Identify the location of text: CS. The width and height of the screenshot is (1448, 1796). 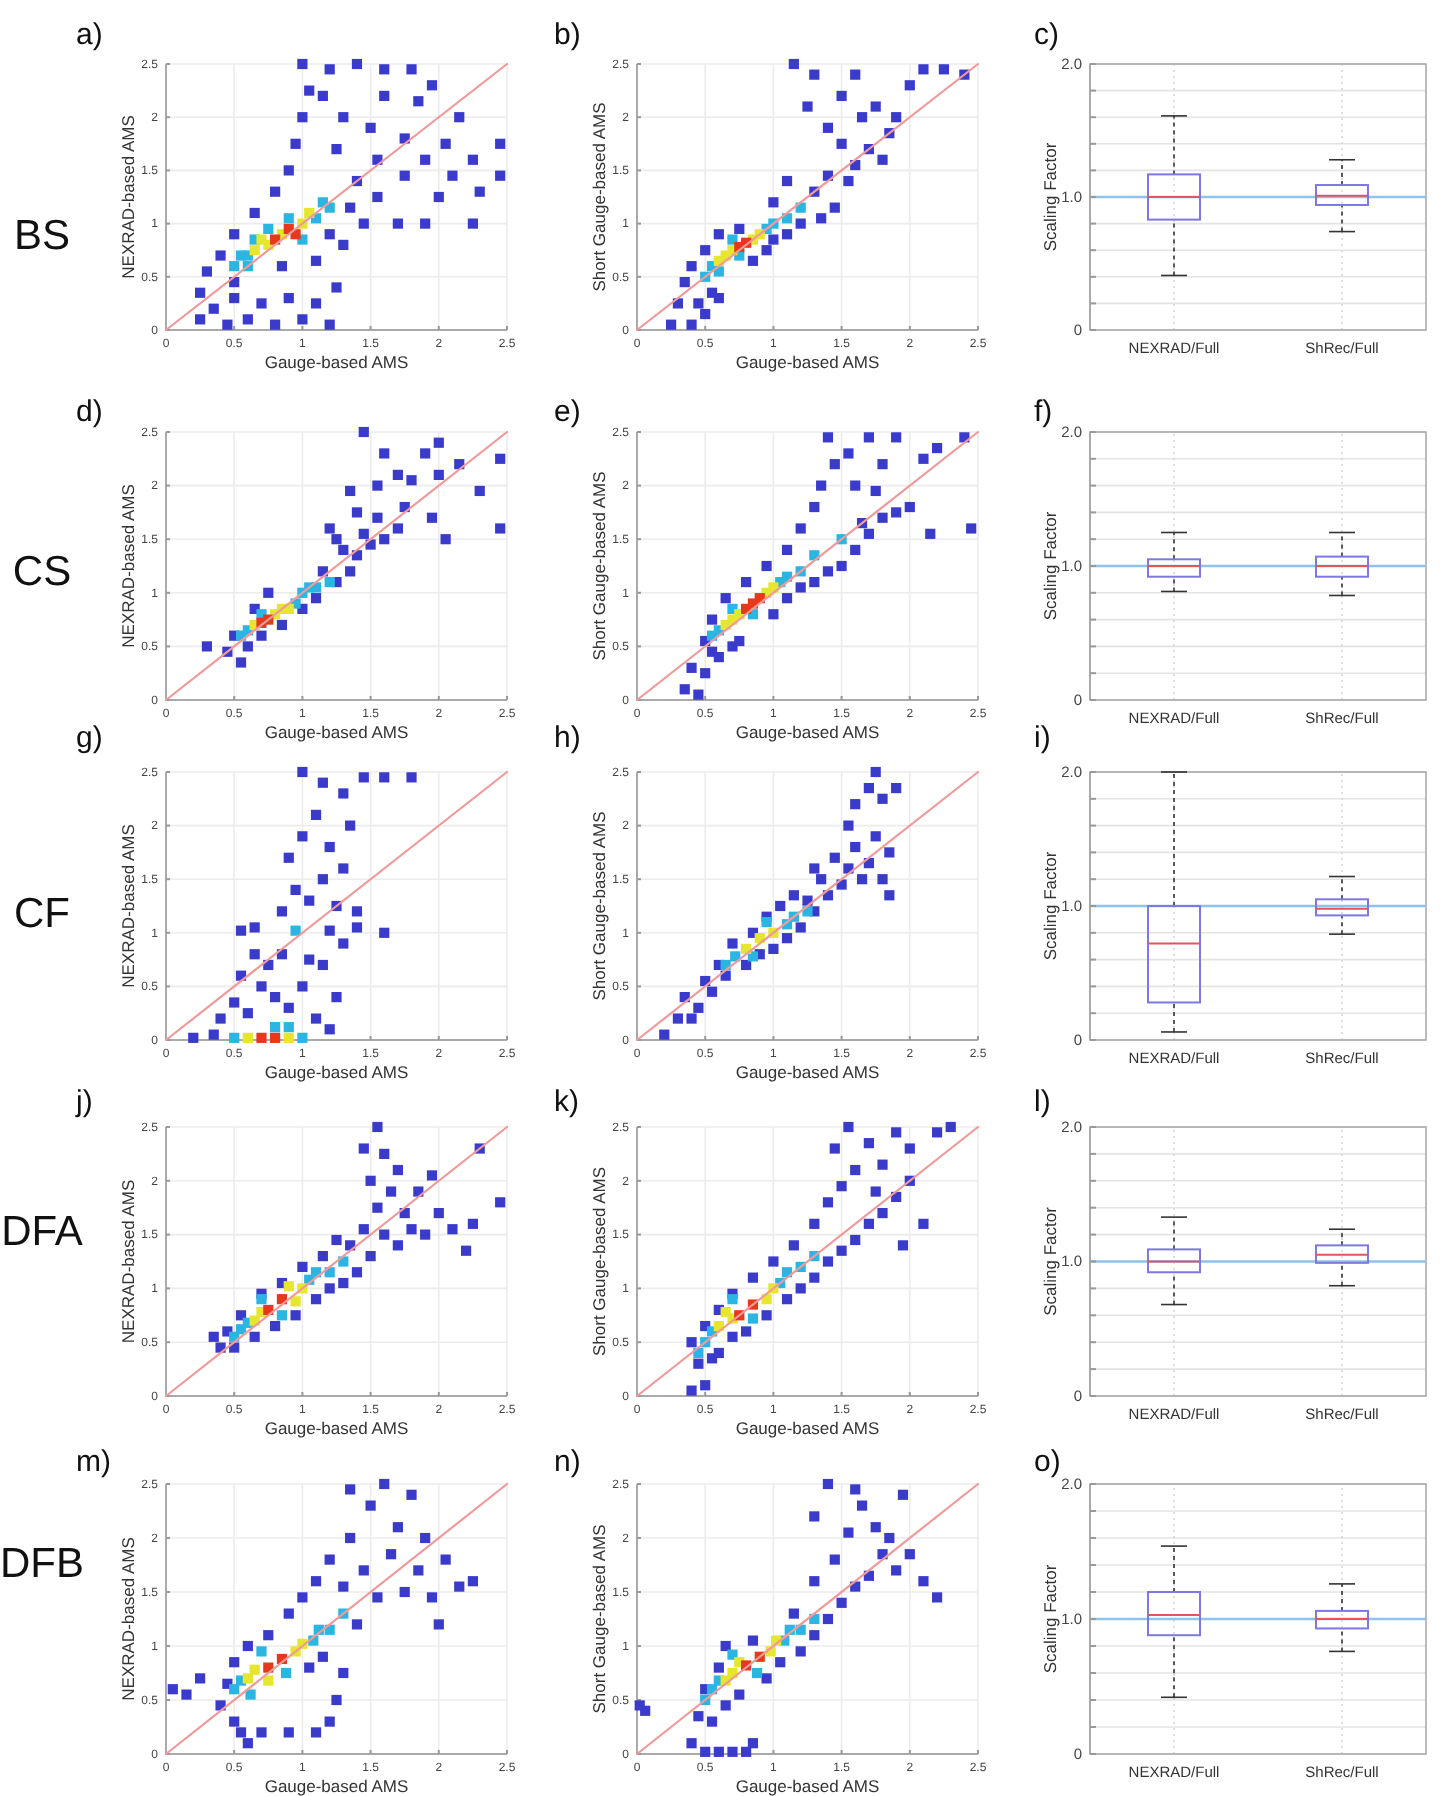
(42, 572).